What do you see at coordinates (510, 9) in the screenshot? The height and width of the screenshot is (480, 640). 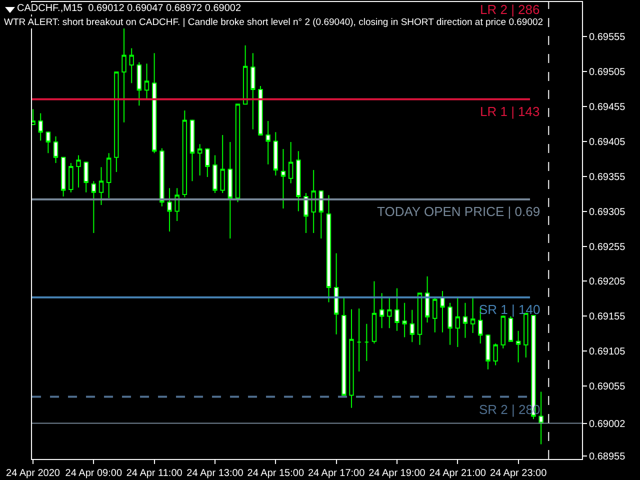 I see `annotation: LR 2 | 286` at bounding box center [510, 9].